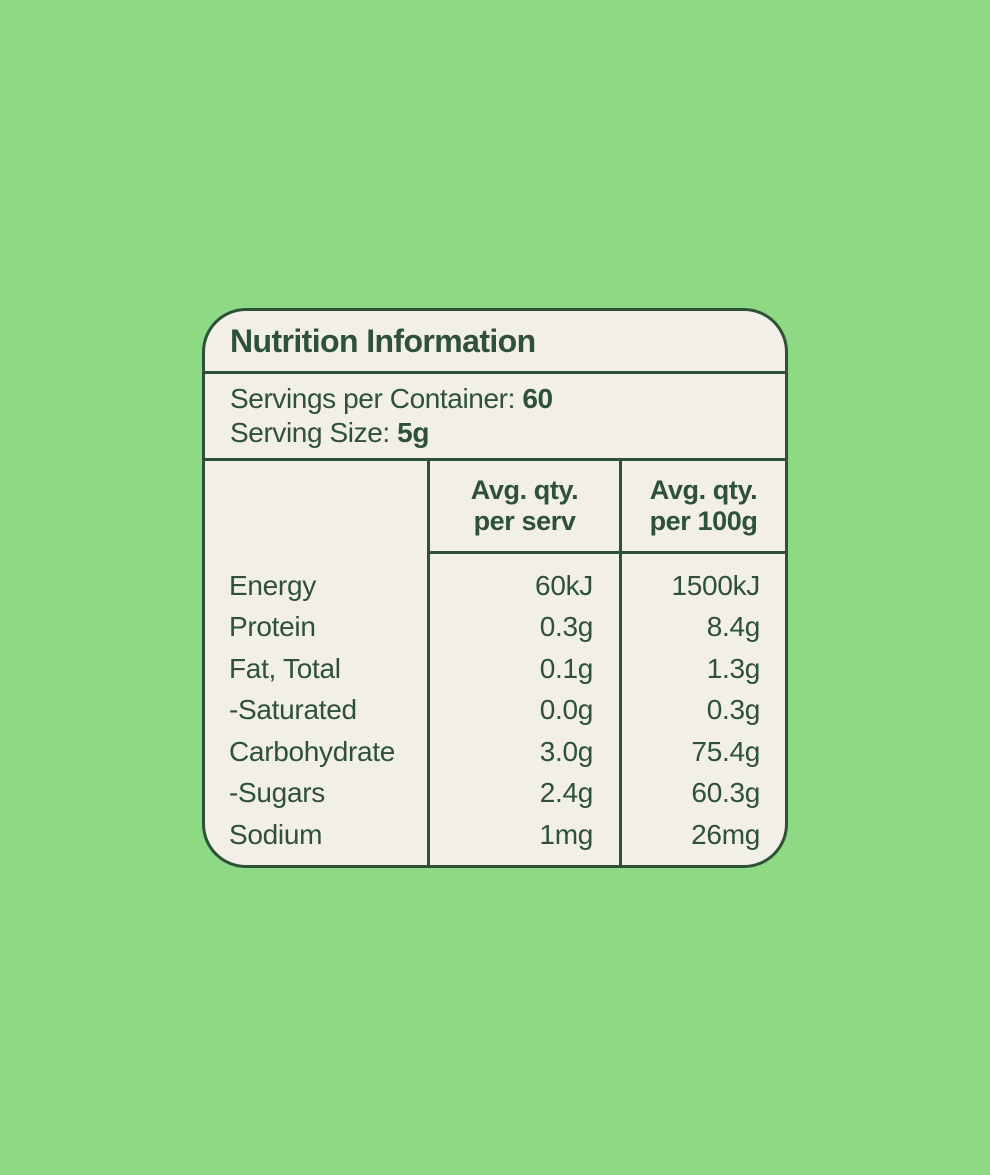 The width and height of the screenshot is (990, 1175). What do you see at coordinates (524, 705) in the screenshot?
I see `per-serv-values: 60kJ 0.3g 0.1g 0.0g 3.0g 2.4g 1mg` at bounding box center [524, 705].